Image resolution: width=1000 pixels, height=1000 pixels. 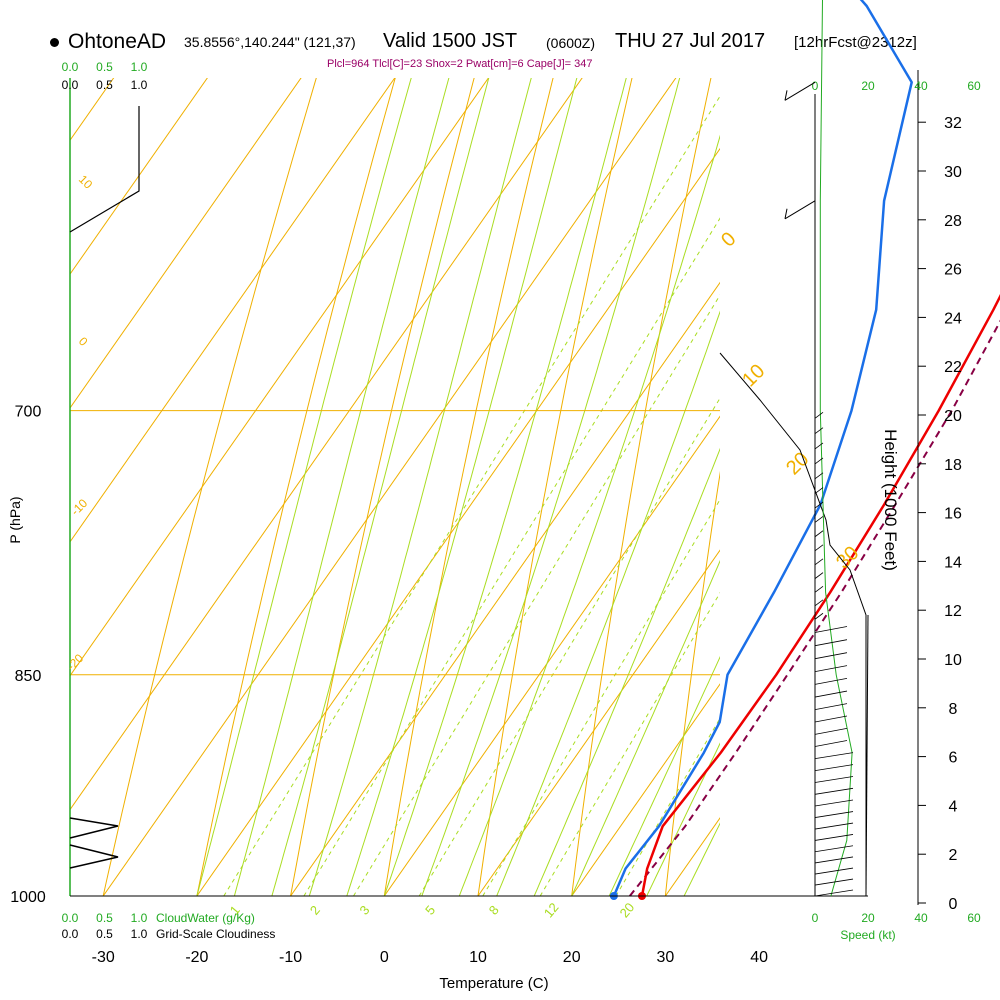 I want to click on temperature-tick-label: 0, so click(x=384, y=957).